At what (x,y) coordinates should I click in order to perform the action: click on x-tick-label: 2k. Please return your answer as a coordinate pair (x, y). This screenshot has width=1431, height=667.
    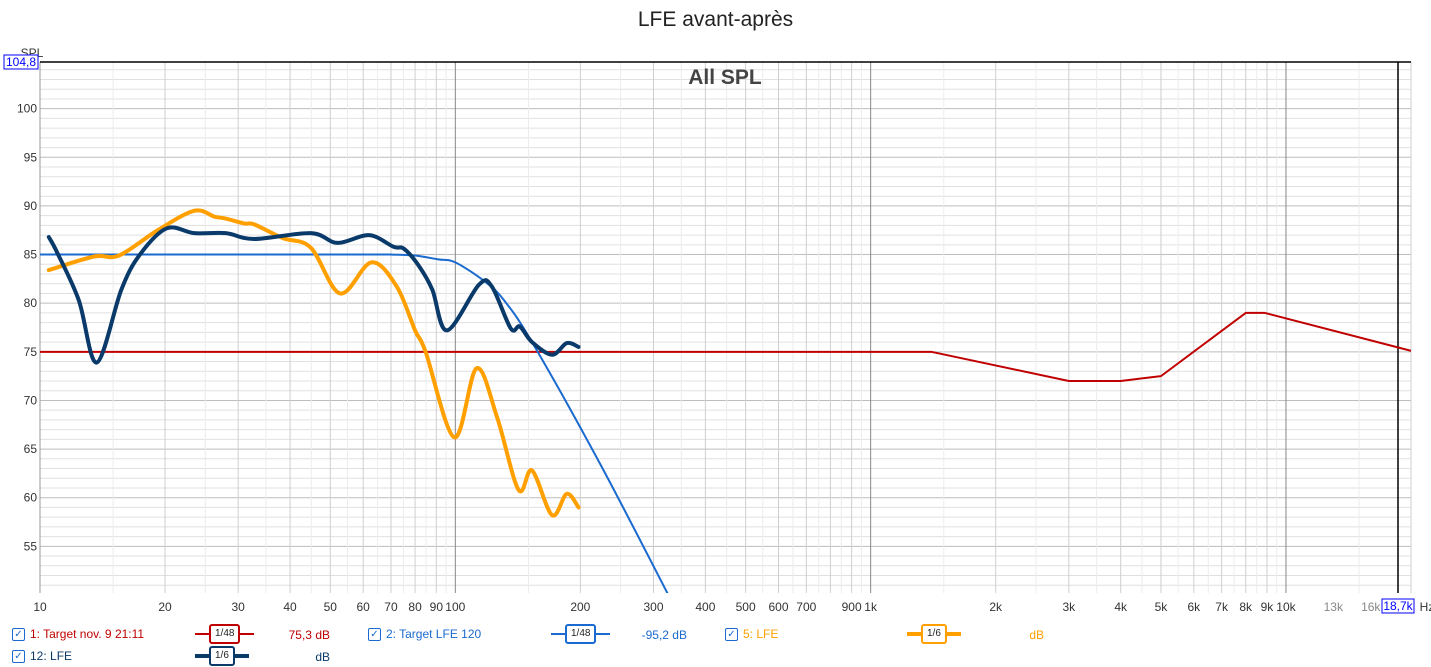
    Looking at the image, I should click on (996, 607).